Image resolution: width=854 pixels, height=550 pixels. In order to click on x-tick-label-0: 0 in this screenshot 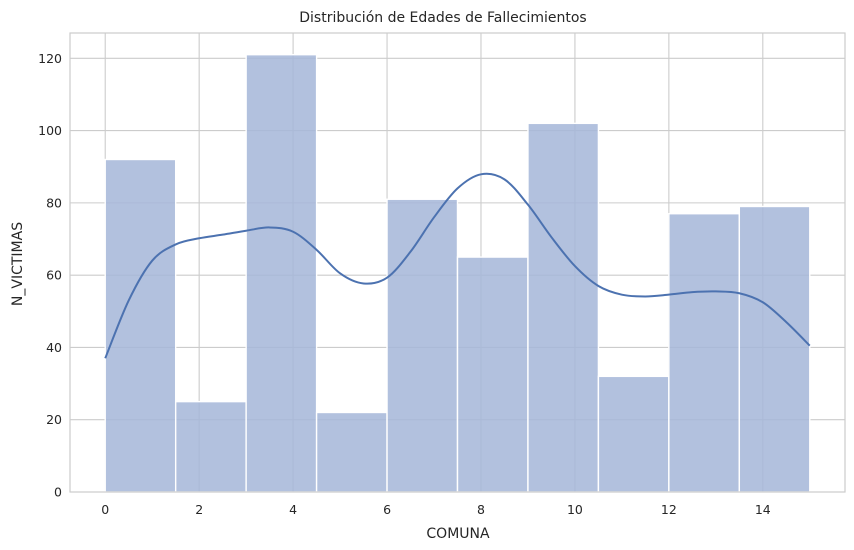, I will do `click(105, 509)`.